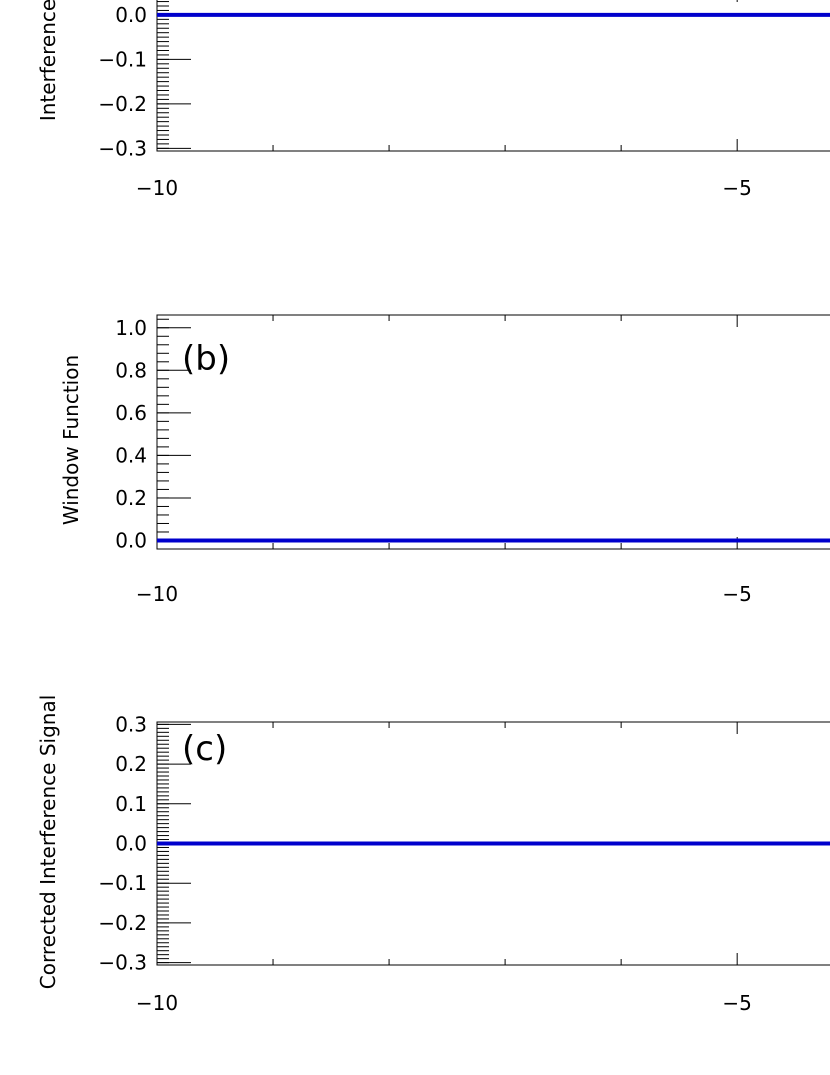 The width and height of the screenshot is (830, 1075). Describe the element at coordinates (131, 724) in the screenshot. I see `y-tick-label: 0.3` at that location.